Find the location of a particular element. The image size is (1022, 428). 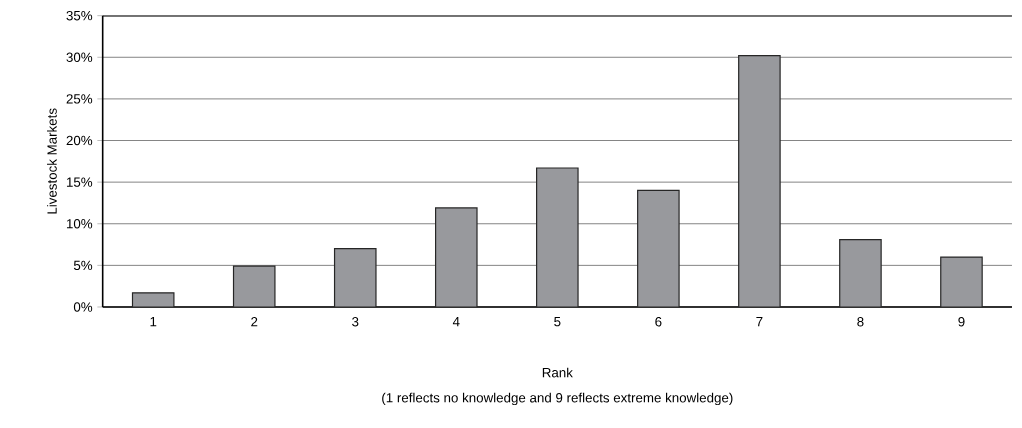

x-tick-label: 3 is located at coordinates (355, 322).